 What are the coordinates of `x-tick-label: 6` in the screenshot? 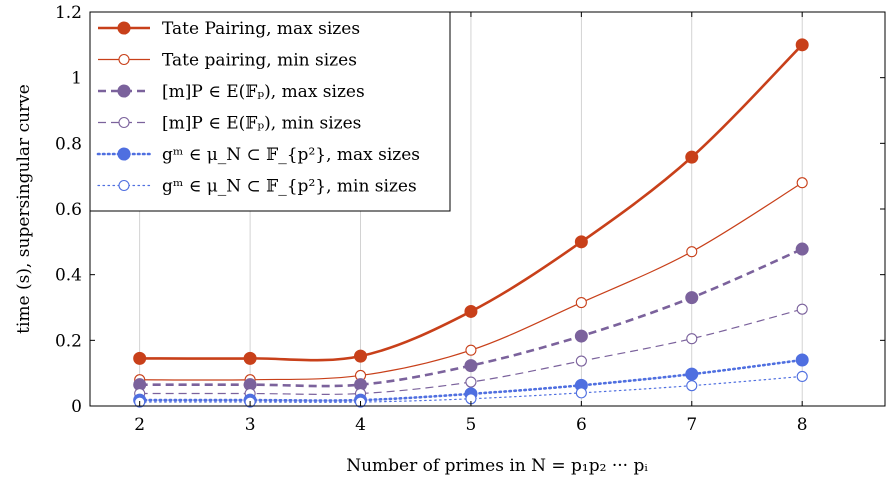 It's located at (581, 425).